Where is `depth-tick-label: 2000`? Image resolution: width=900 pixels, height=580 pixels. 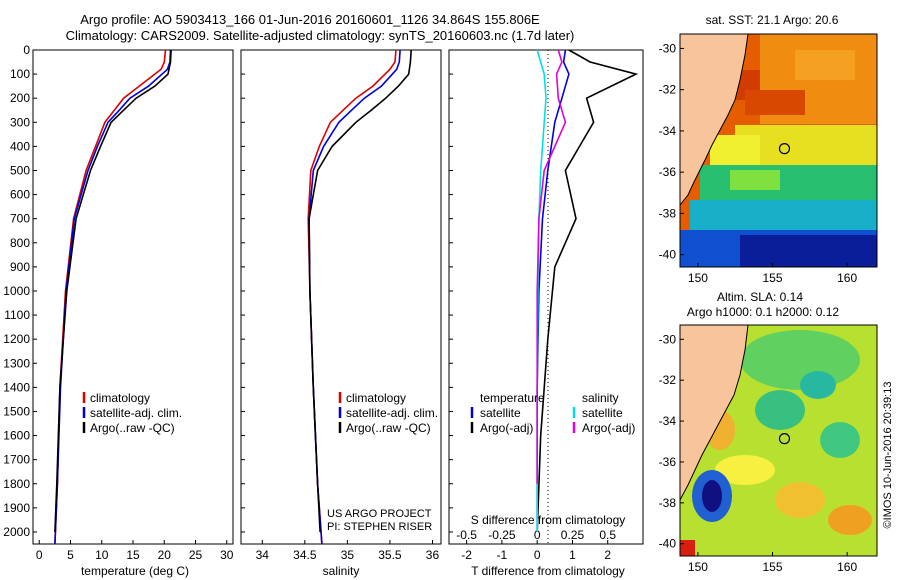
depth-tick-label: 2000 is located at coordinates (16, 532).